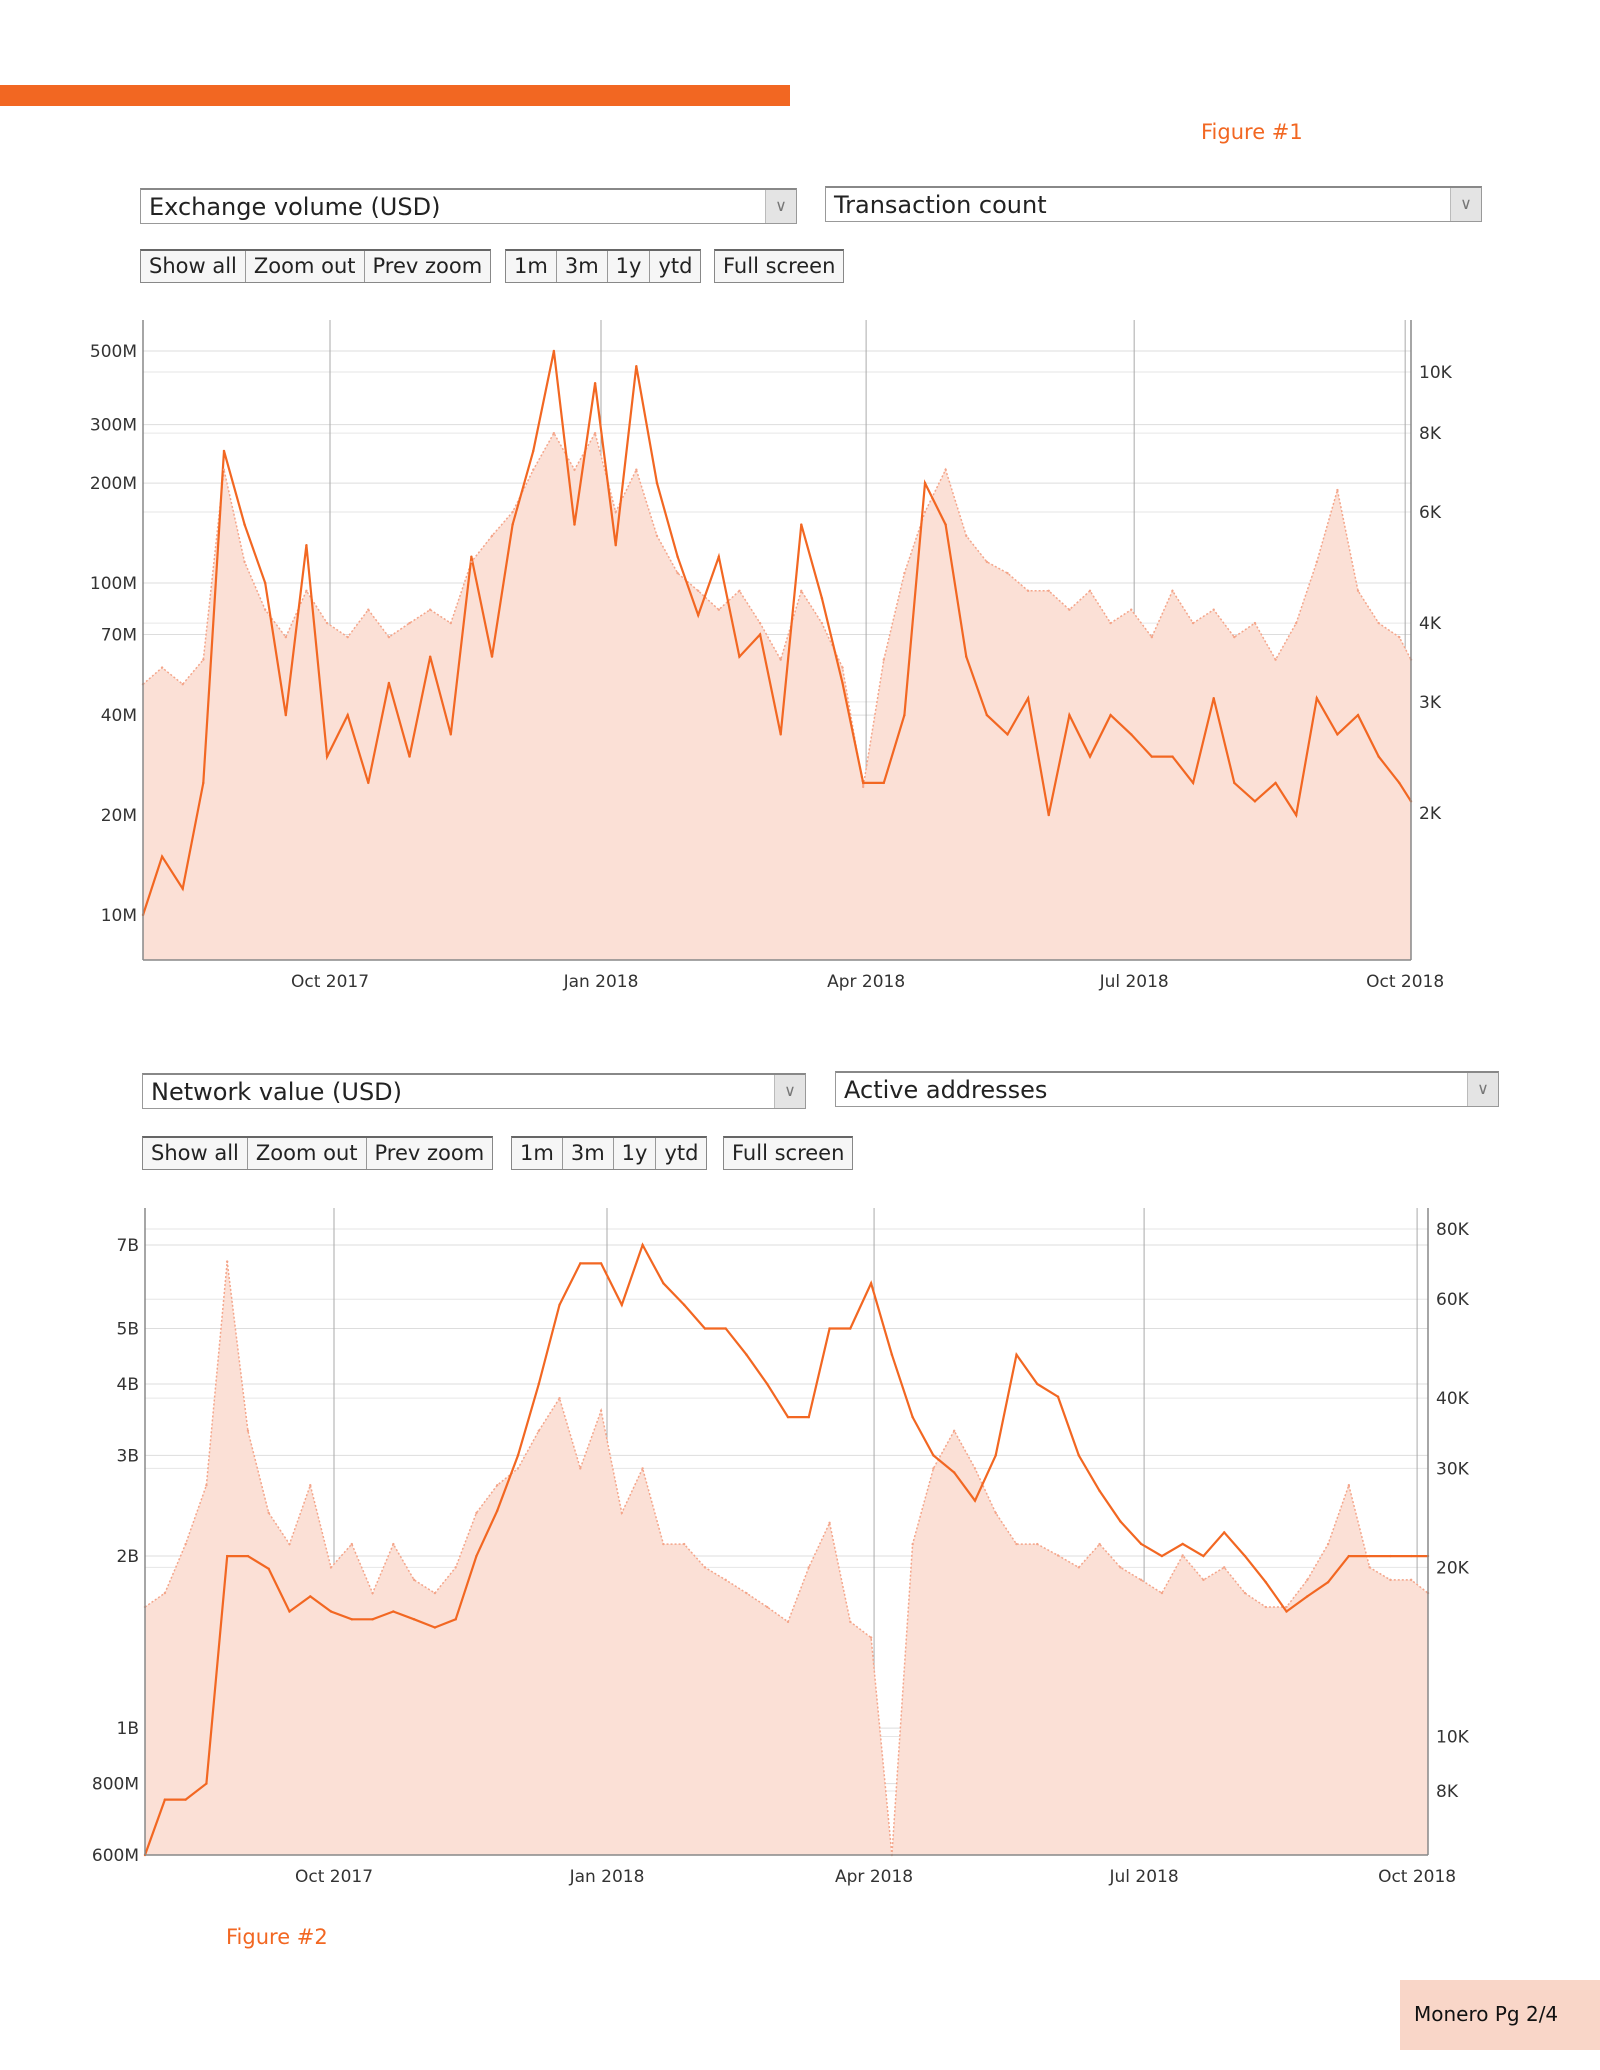  What do you see at coordinates (1167, 1089) in the screenshot?
I see `right-metric-select: Active addresses ∨` at bounding box center [1167, 1089].